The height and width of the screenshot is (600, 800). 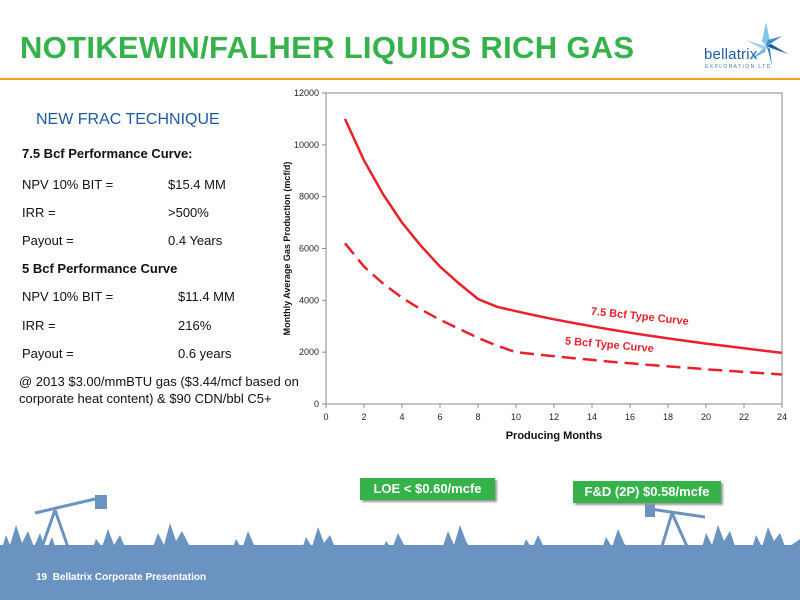 What do you see at coordinates (400, 79) in the screenshot?
I see `title-divider` at bounding box center [400, 79].